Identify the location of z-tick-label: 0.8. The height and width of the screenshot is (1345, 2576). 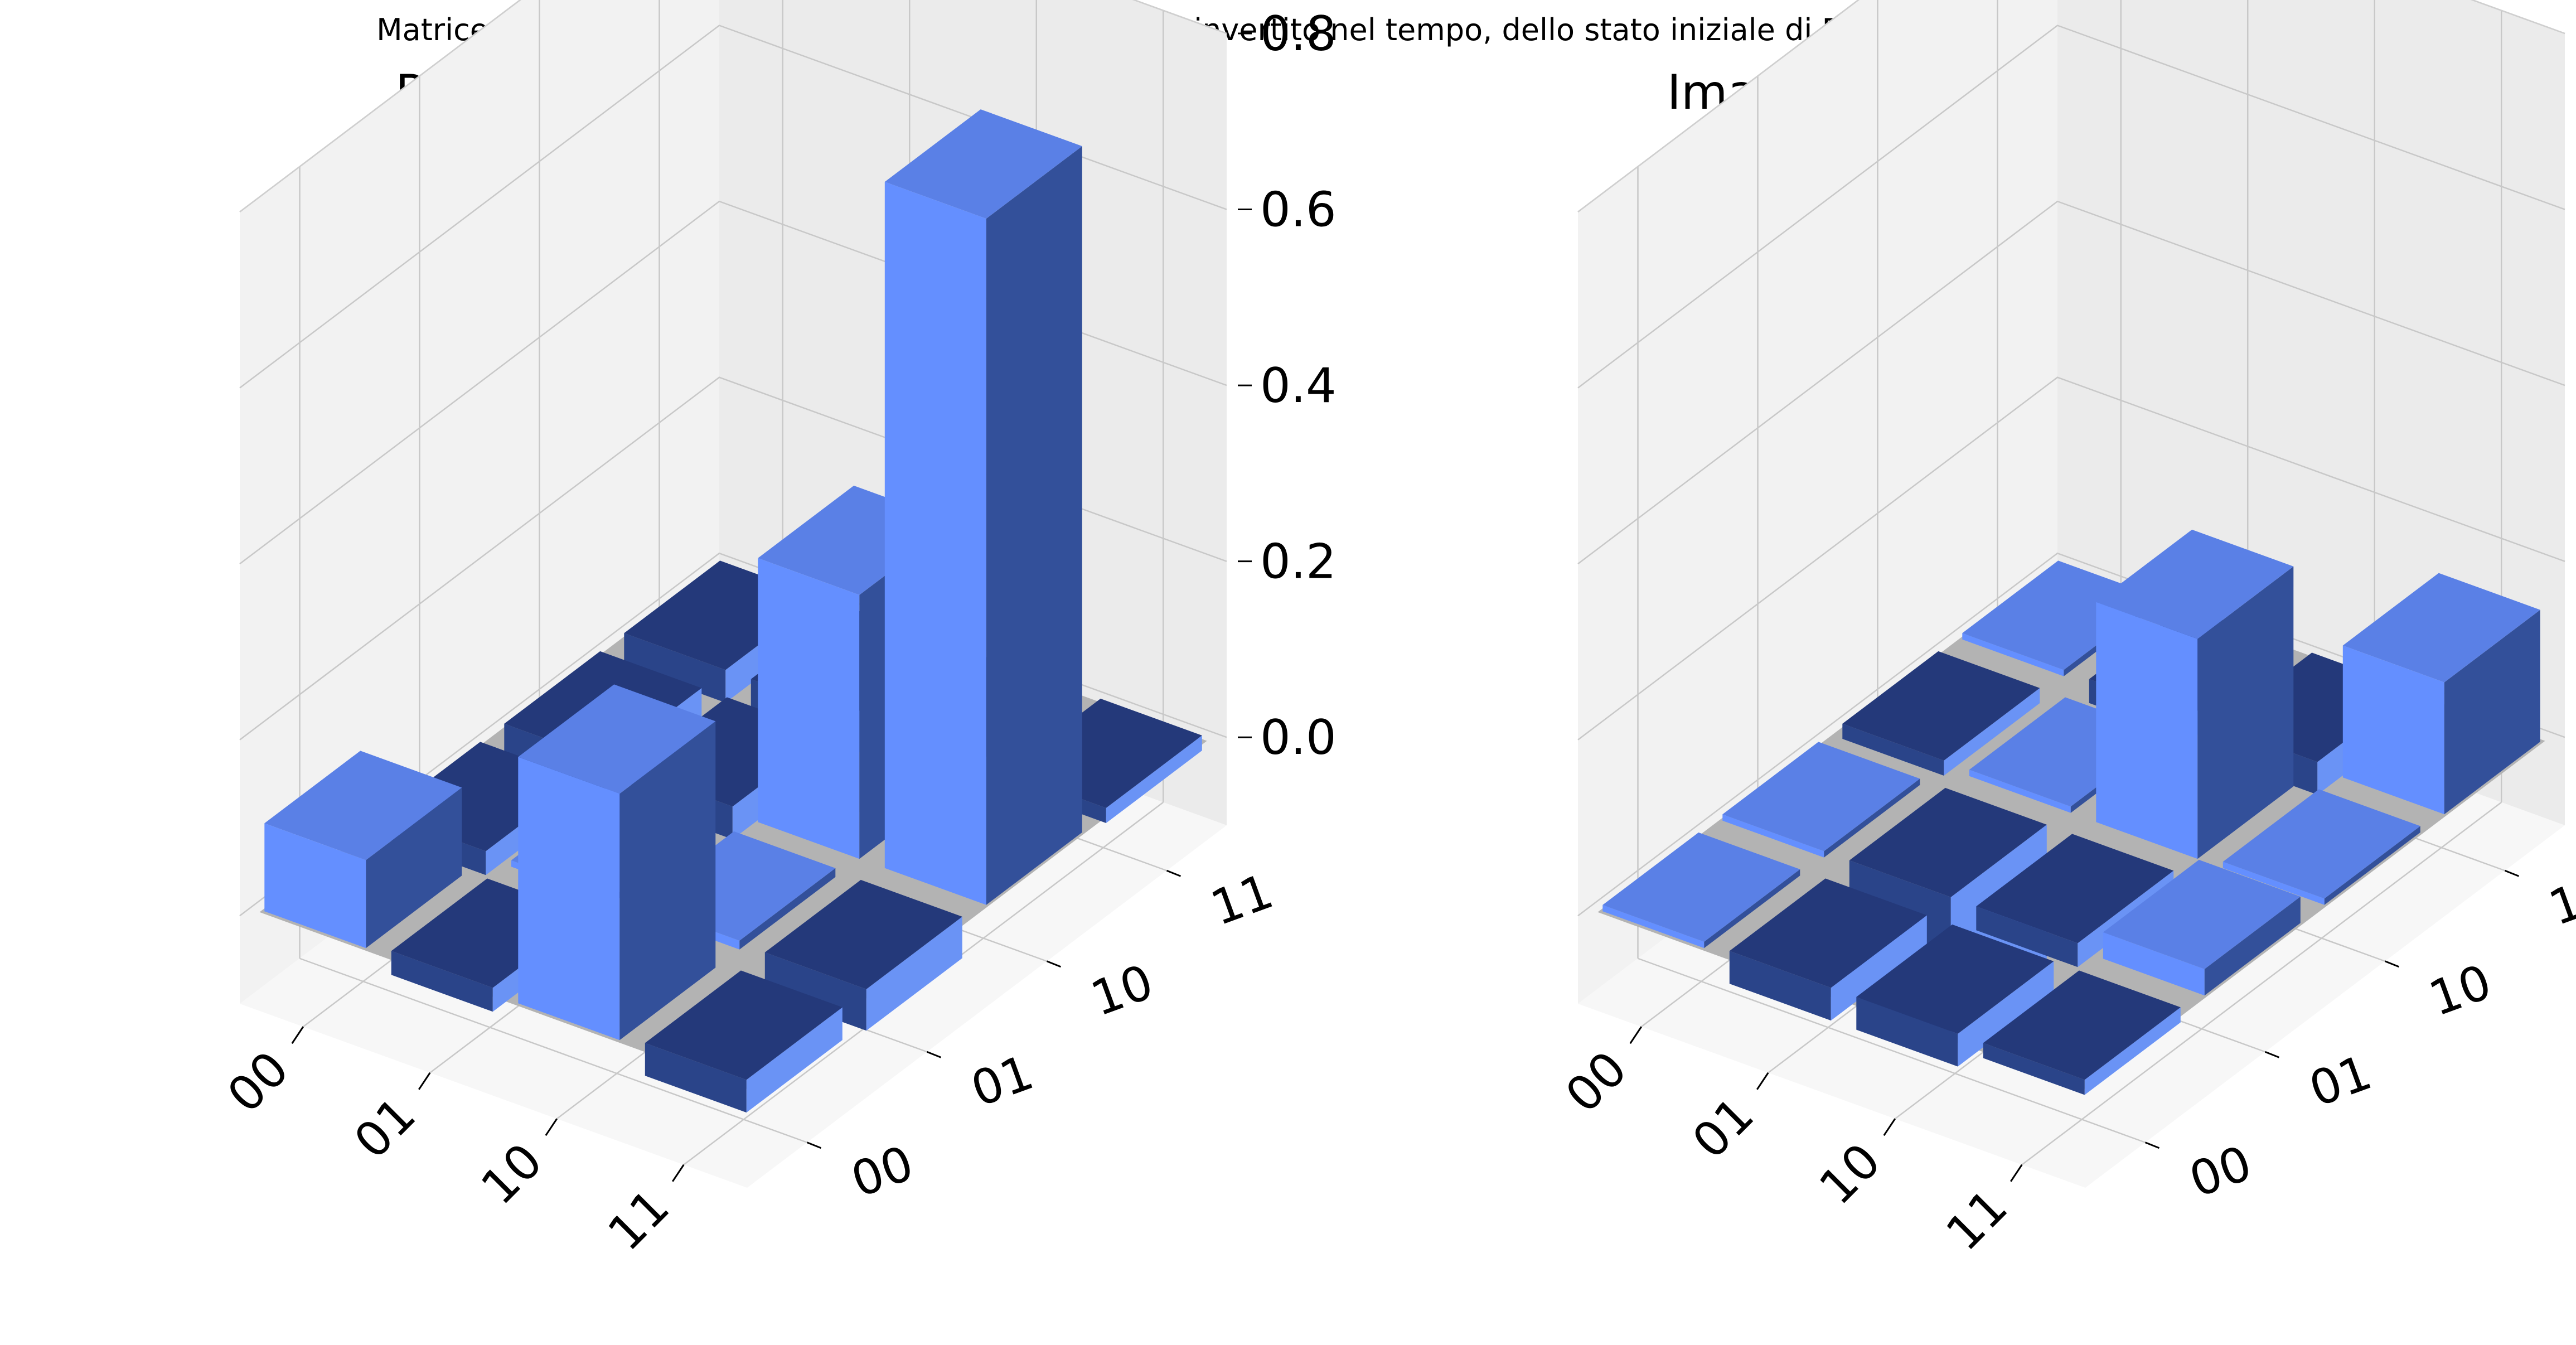
(1299, 34).